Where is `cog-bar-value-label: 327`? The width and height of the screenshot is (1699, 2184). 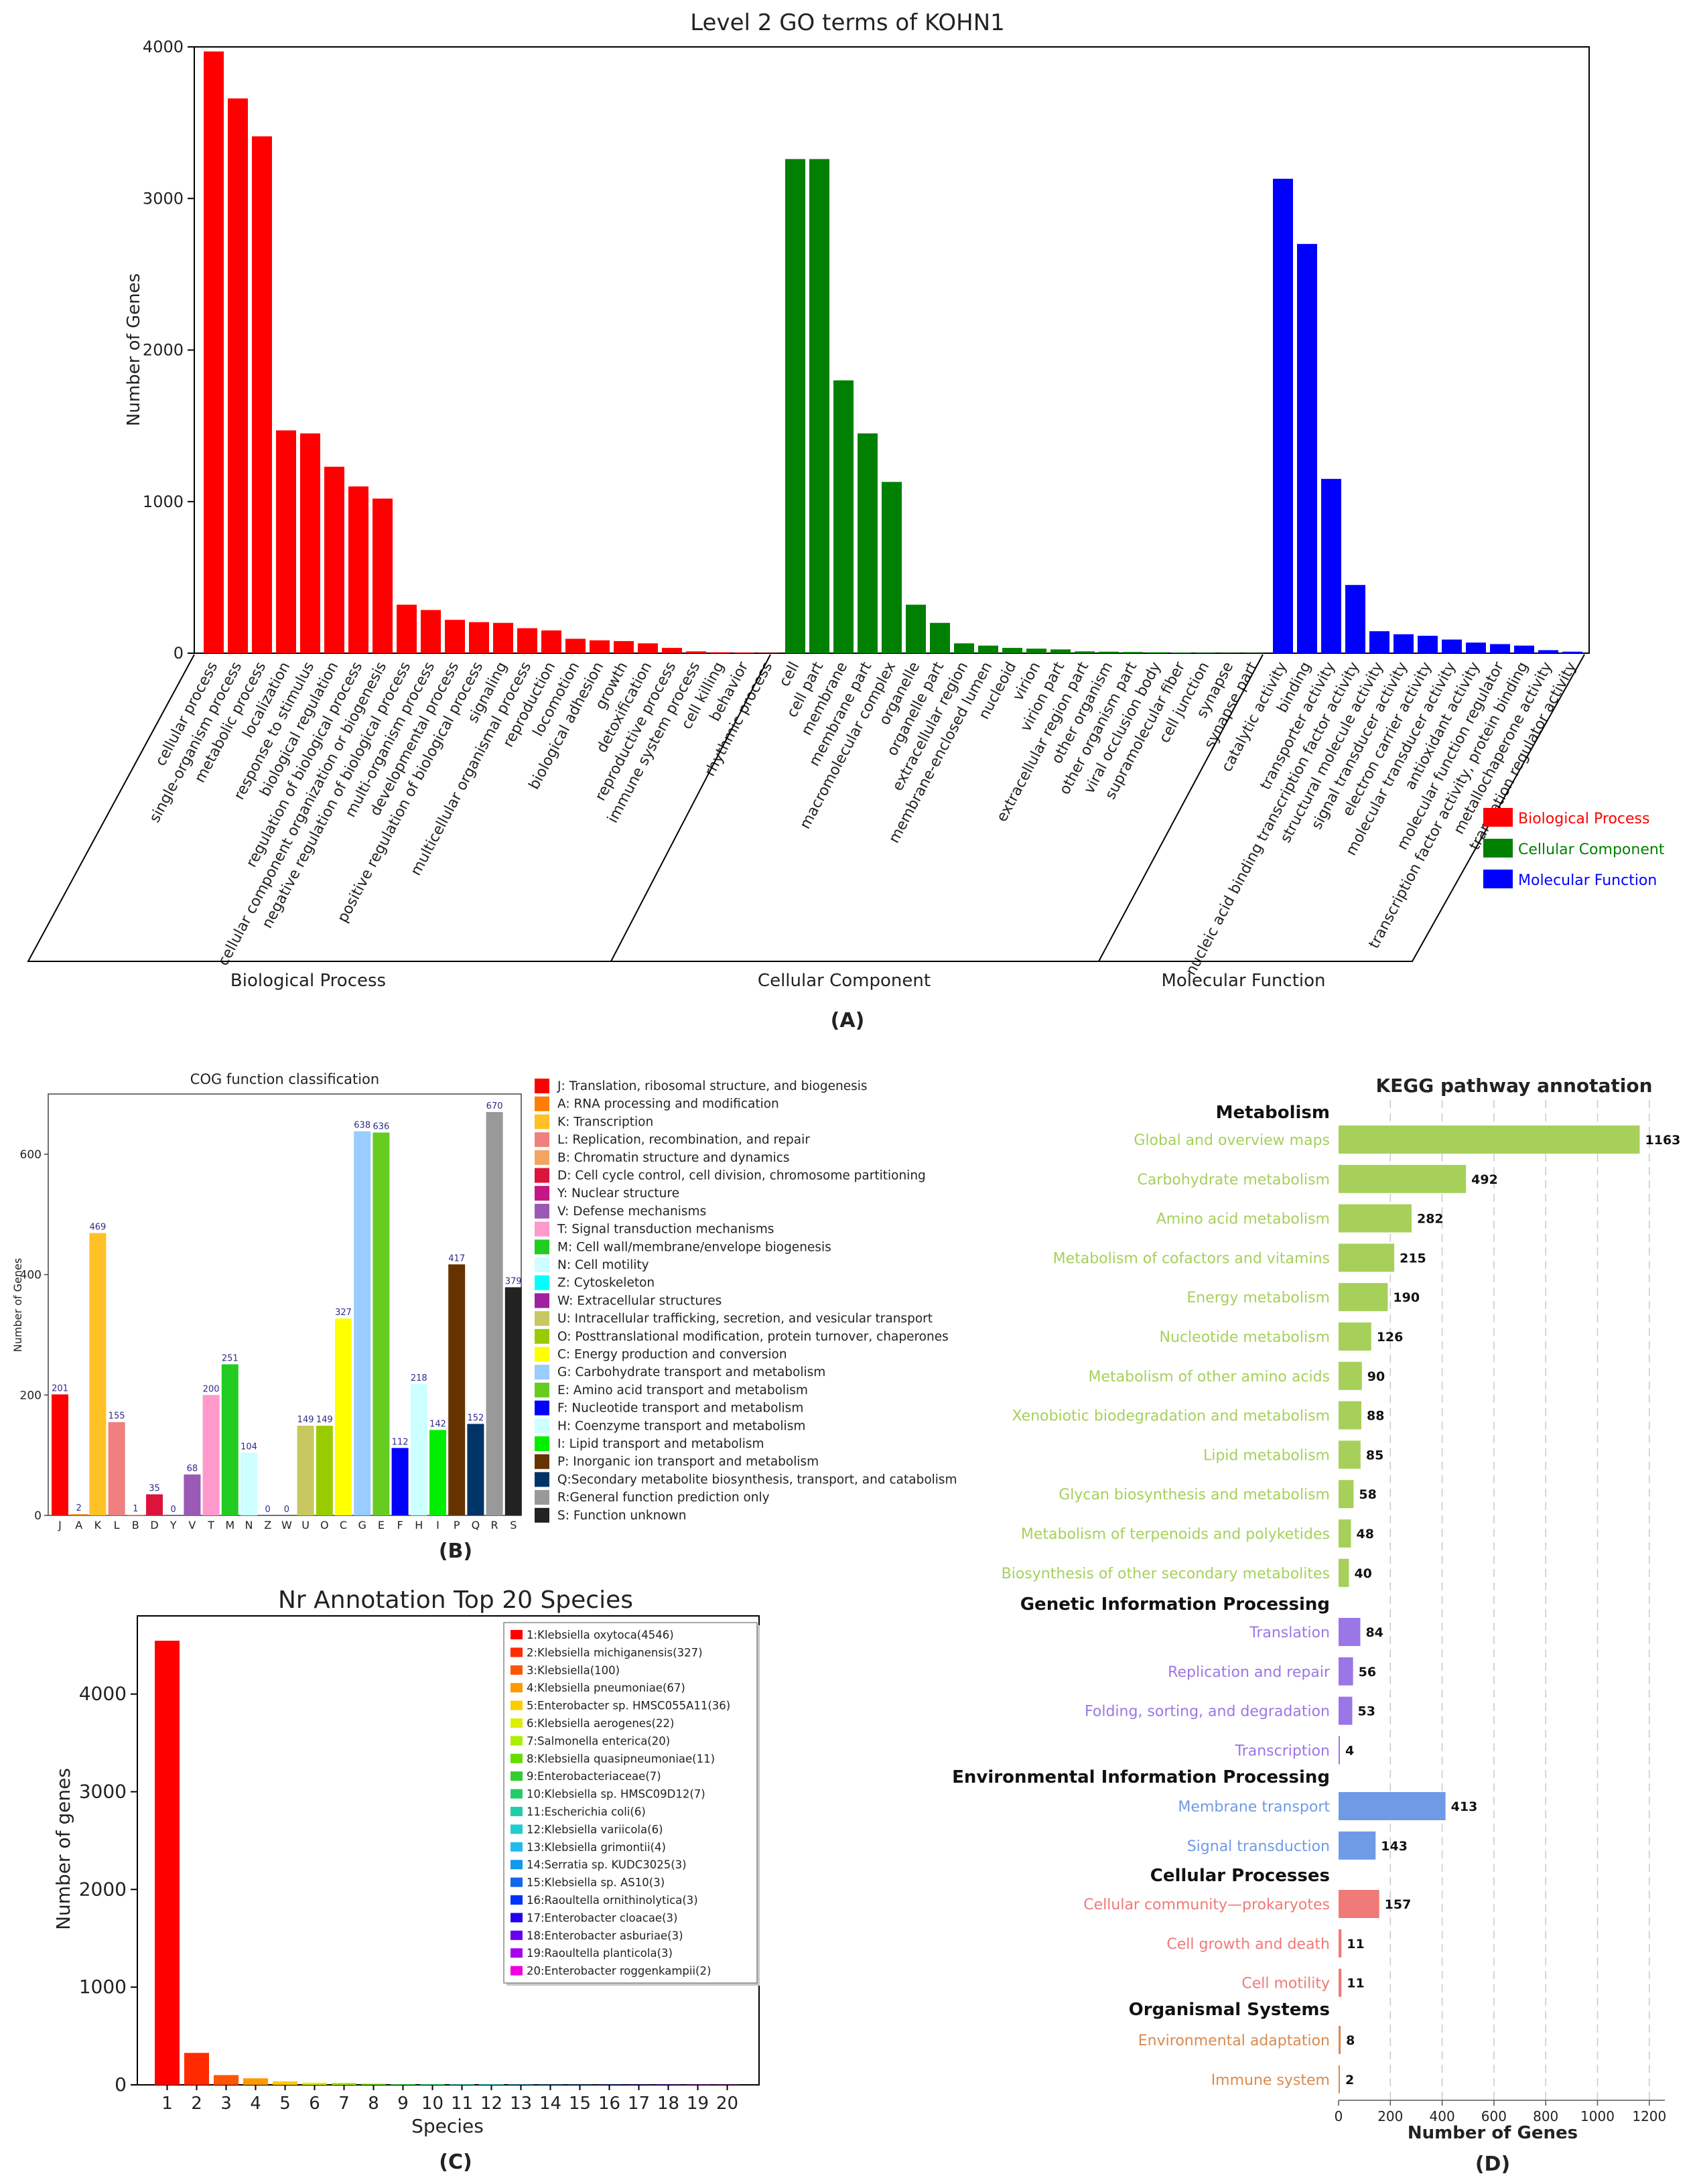 cog-bar-value-label: 327 is located at coordinates (343, 1313).